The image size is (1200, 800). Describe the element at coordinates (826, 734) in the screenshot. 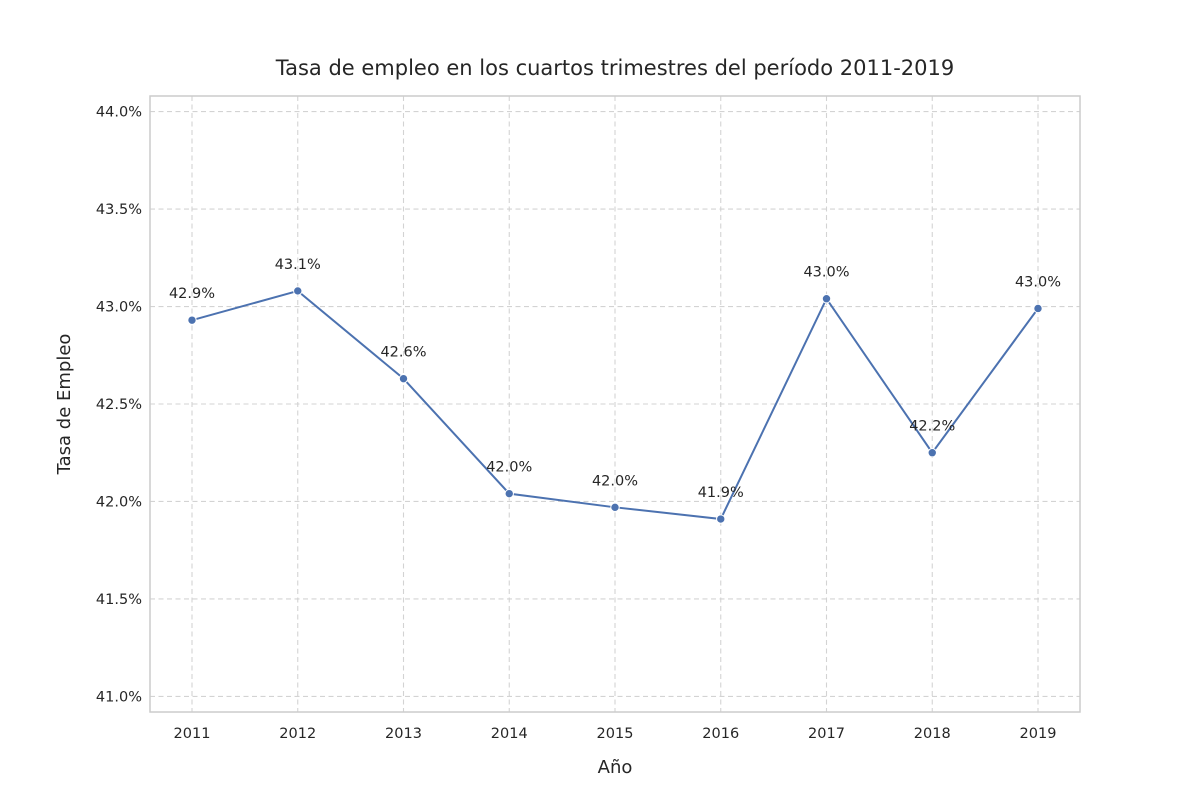

I see `x-tick-label: 2017` at that location.